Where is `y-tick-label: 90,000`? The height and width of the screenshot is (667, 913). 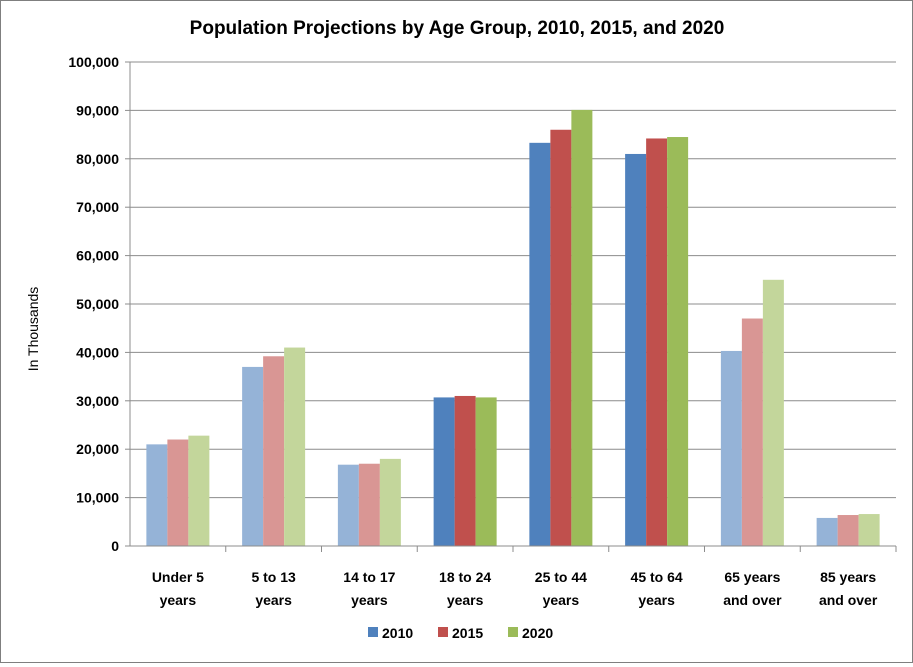
y-tick-label: 90,000 is located at coordinates (97, 110).